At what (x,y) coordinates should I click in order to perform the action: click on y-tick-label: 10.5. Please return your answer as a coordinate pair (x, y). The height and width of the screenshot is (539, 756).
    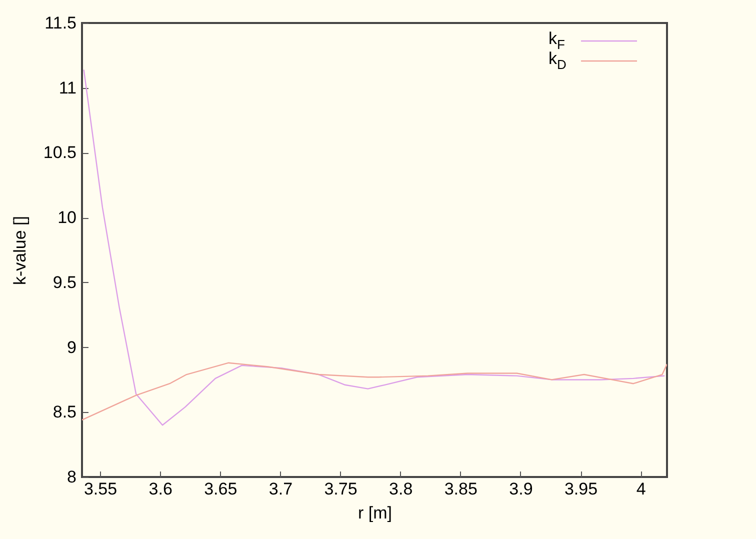
    Looking at the image, I should click on (59, 152).